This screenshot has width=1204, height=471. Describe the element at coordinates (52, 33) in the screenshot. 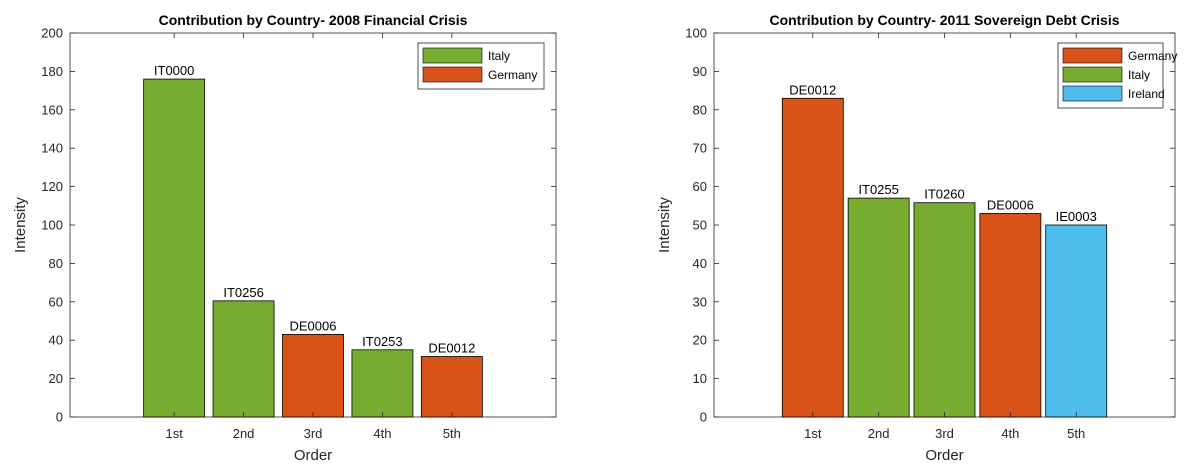

I see `y-tick-label: 200` at that location.